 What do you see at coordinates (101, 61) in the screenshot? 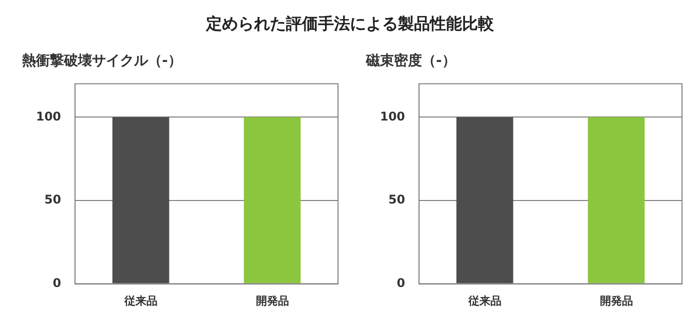
I see `chart-title: 熱衝撃破壊サイクル（-）` at bounding box center [101, 61].